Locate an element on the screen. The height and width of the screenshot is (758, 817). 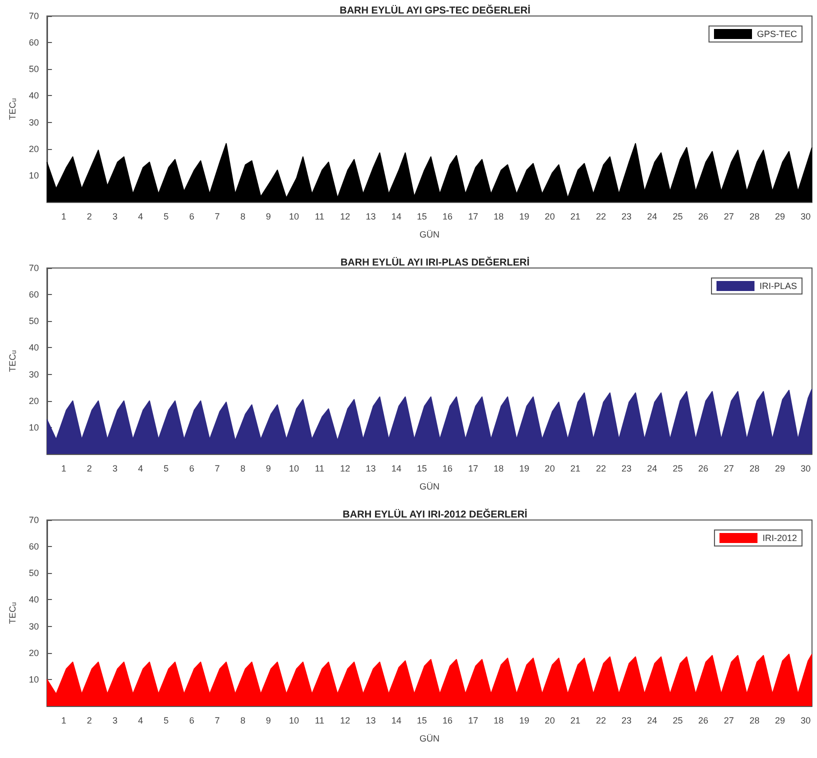
legend-label: IRI-2012 is located at coordinates (780, 538).